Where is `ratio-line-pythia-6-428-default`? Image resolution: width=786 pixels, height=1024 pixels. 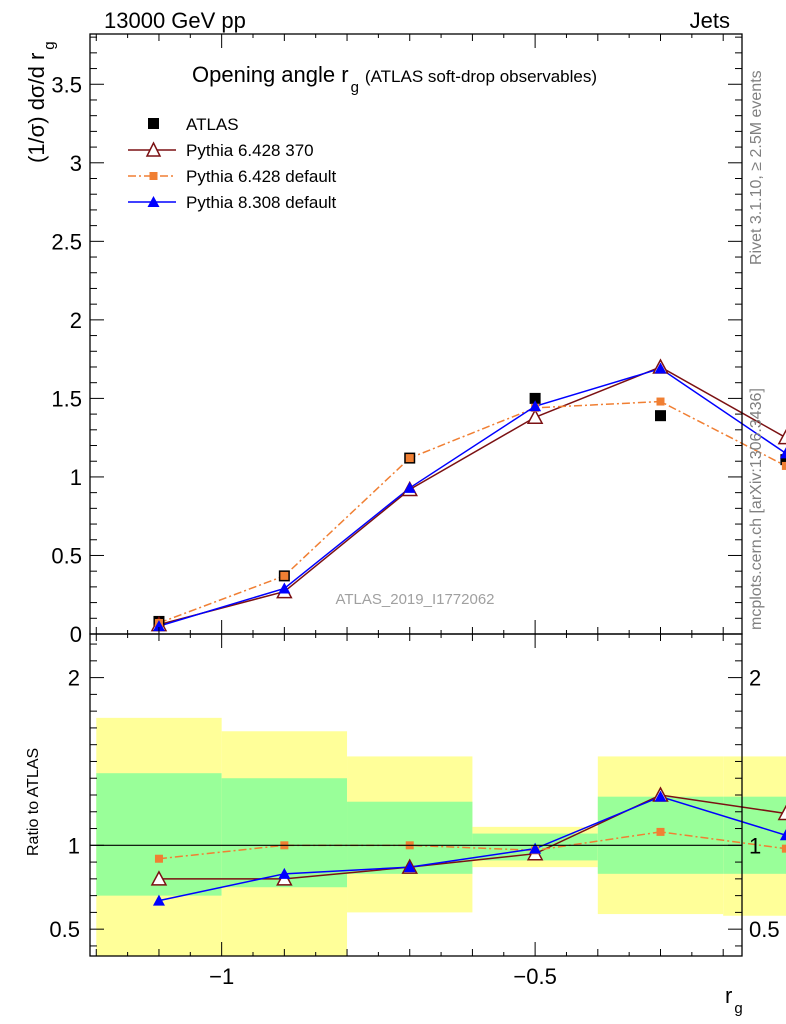
ratio-line-pythia-6-428-default is located at coordinates (472, 845).